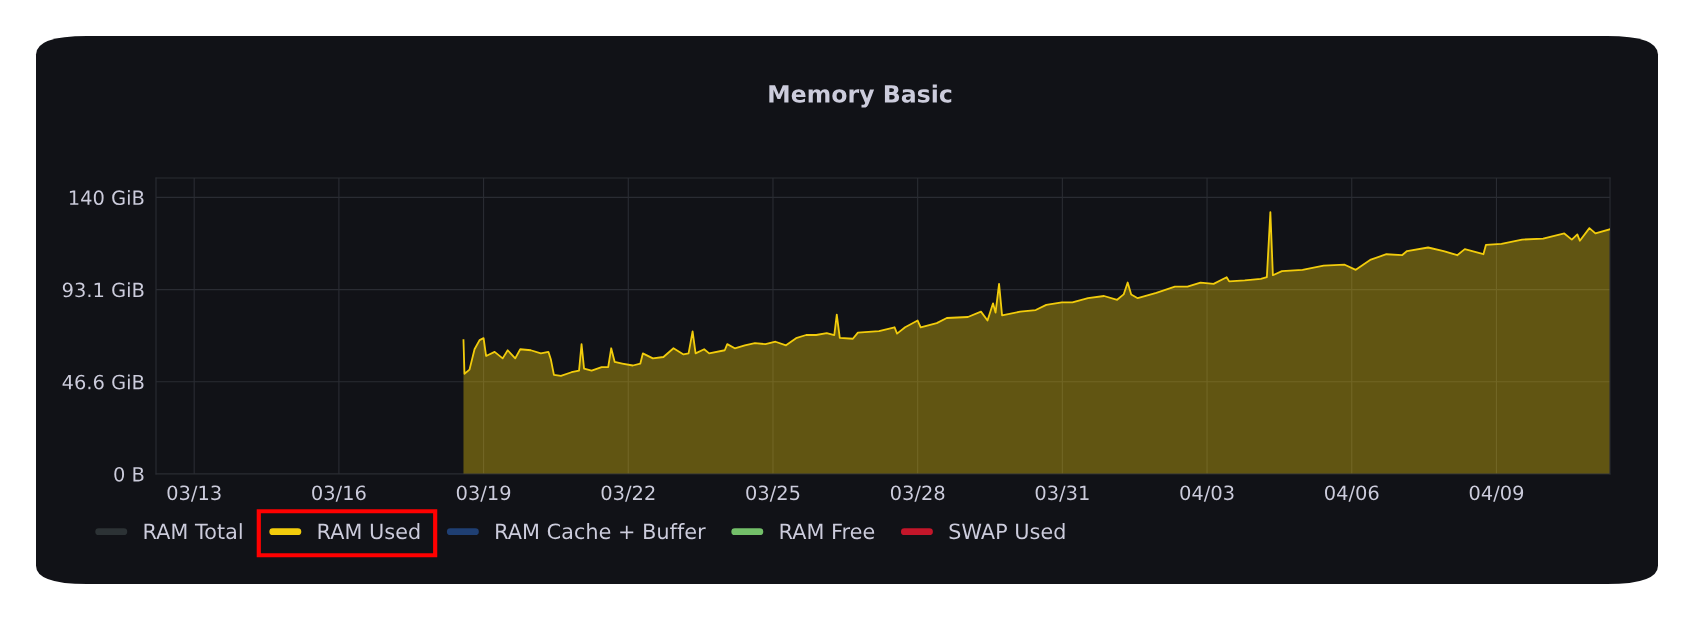  Describe the element at coordinates (860, 96) in the screenshot. I see `chart-title: Memory Basic` at that location.